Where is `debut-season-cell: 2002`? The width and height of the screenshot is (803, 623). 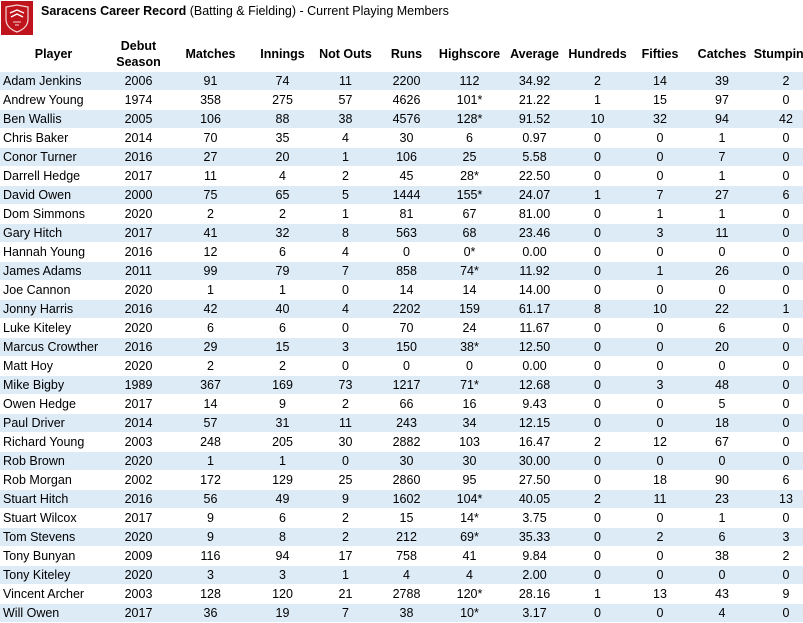
debut-season-cell: 2002 is located at coordinates (138, 480).